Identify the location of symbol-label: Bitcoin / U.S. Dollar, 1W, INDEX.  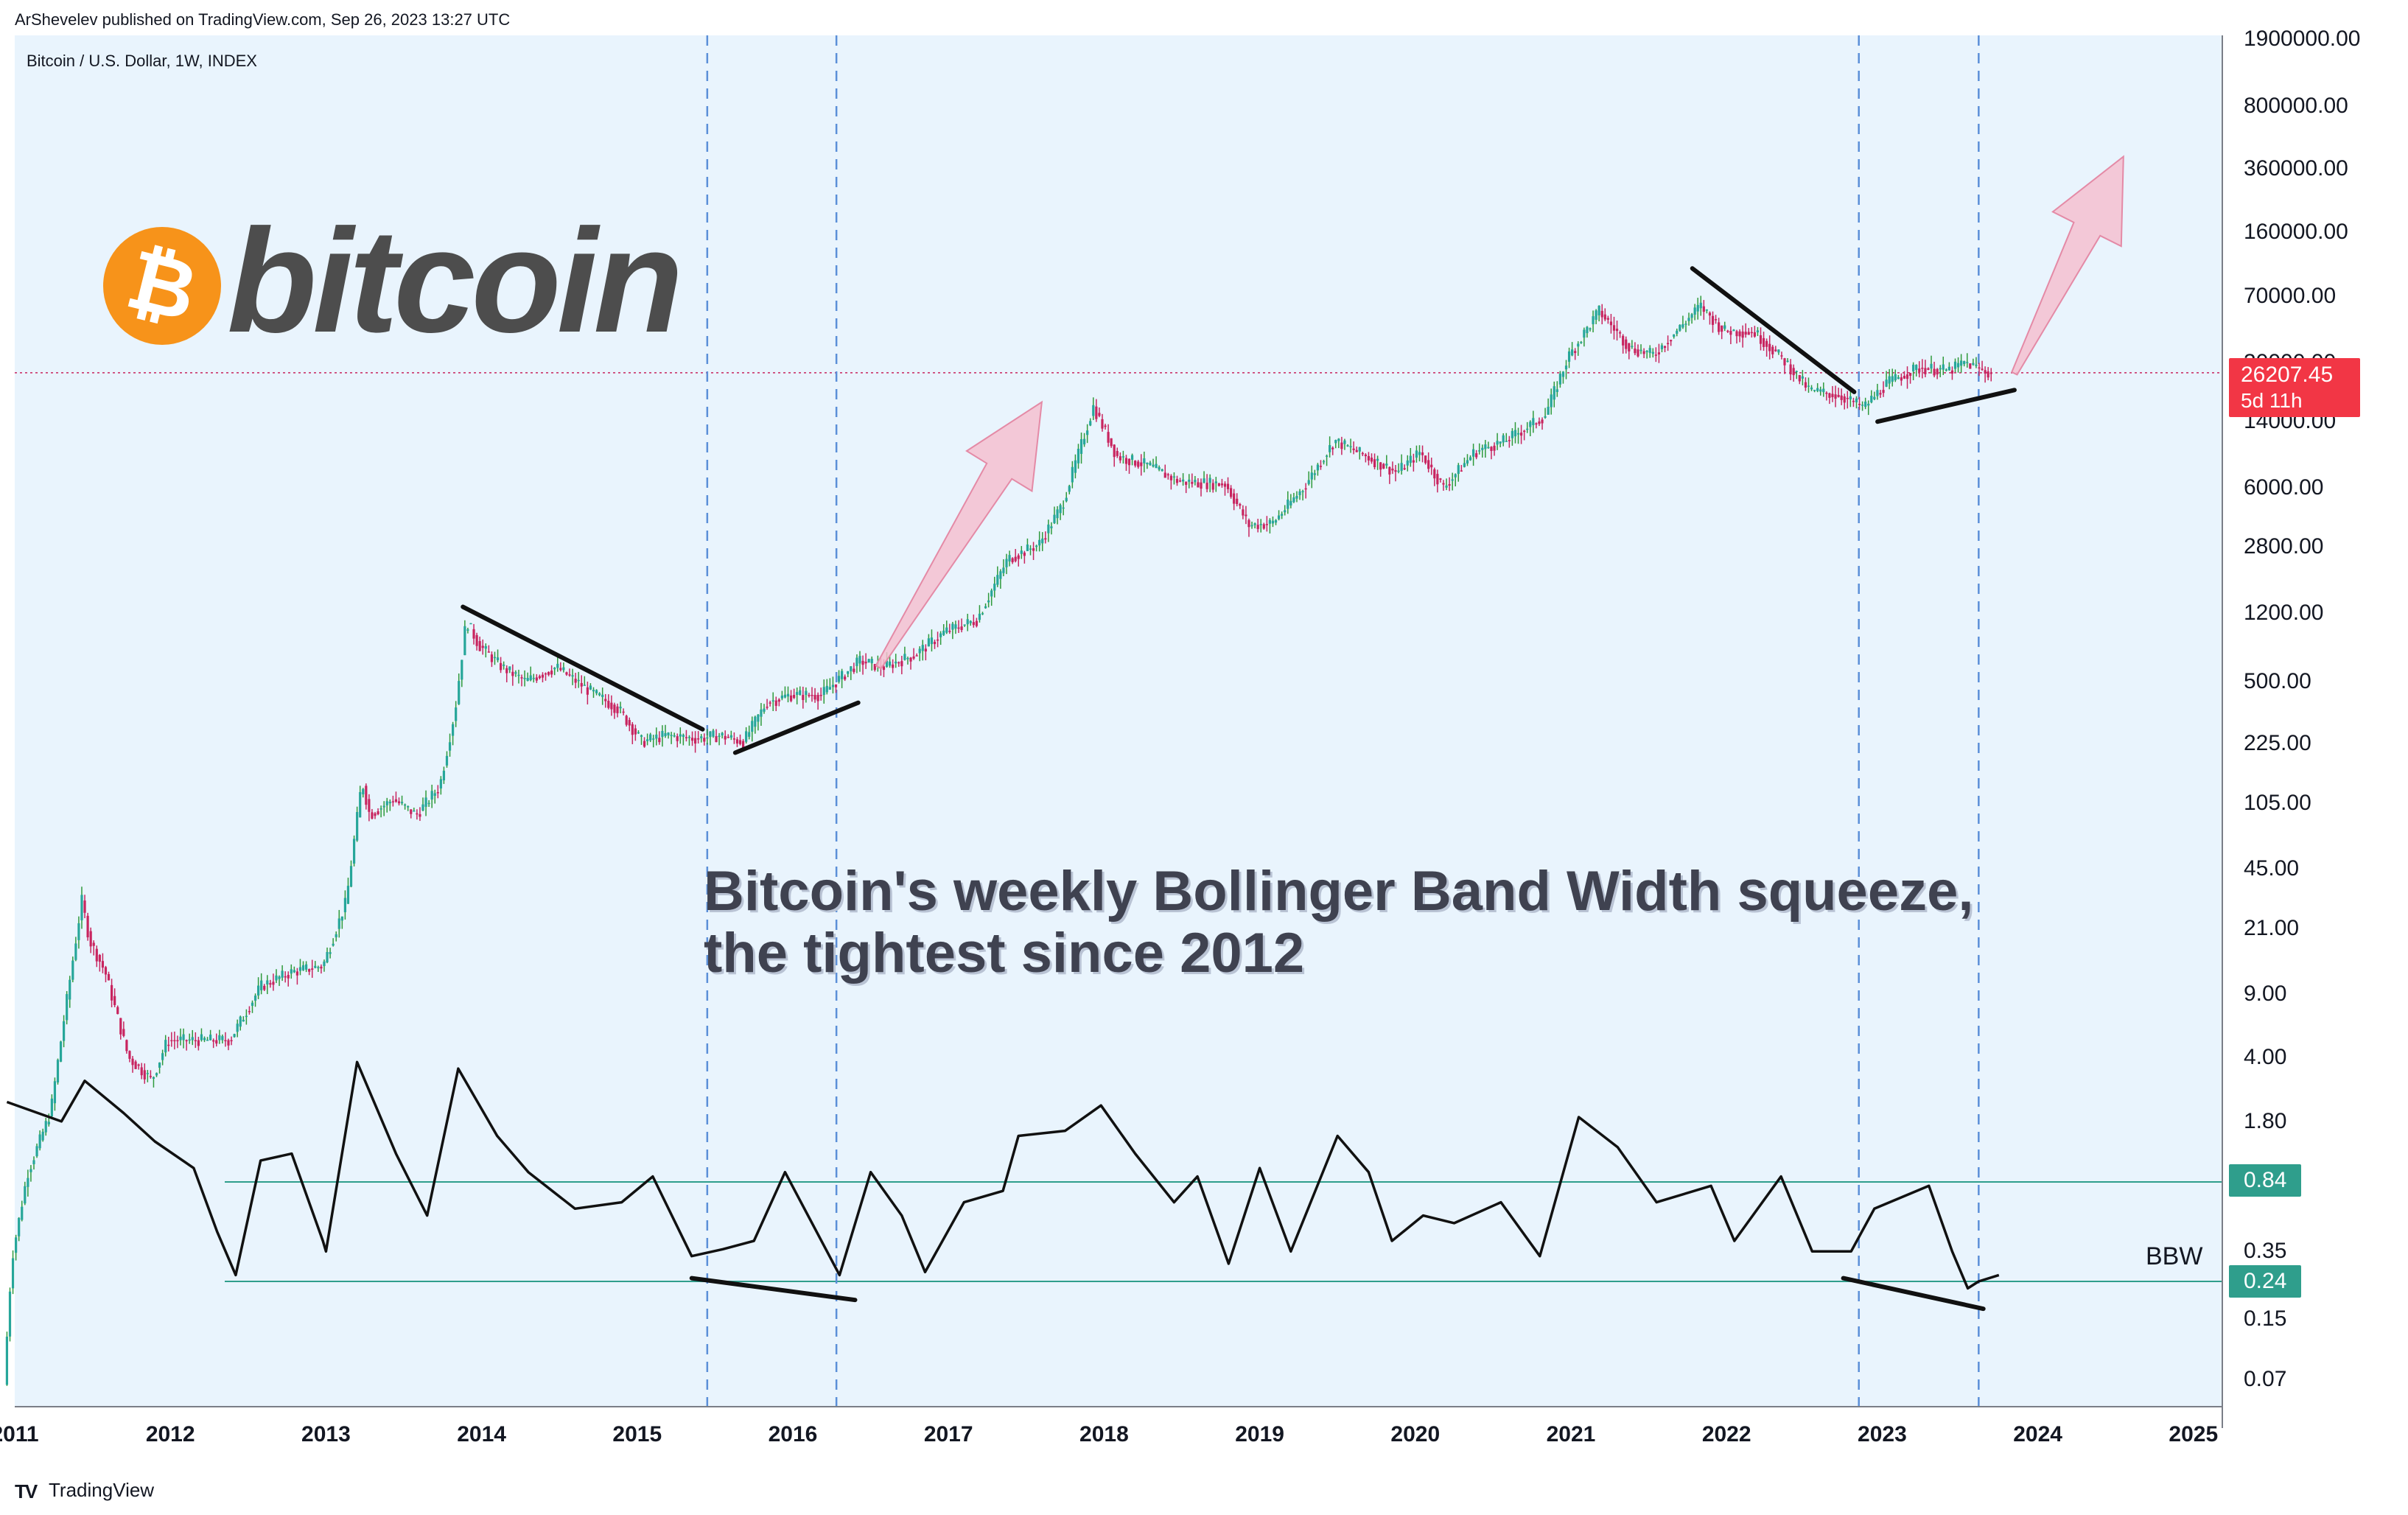
(142, 61).